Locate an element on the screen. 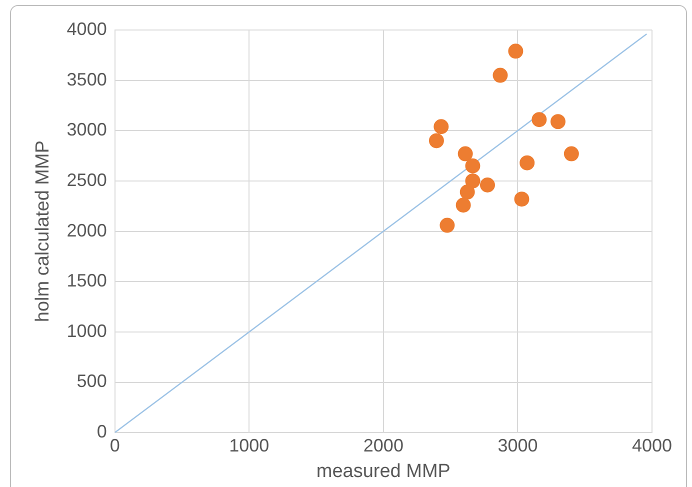 The image size is (692, 487). x-tick-label: 1000 is located at coordinates (249, 445).